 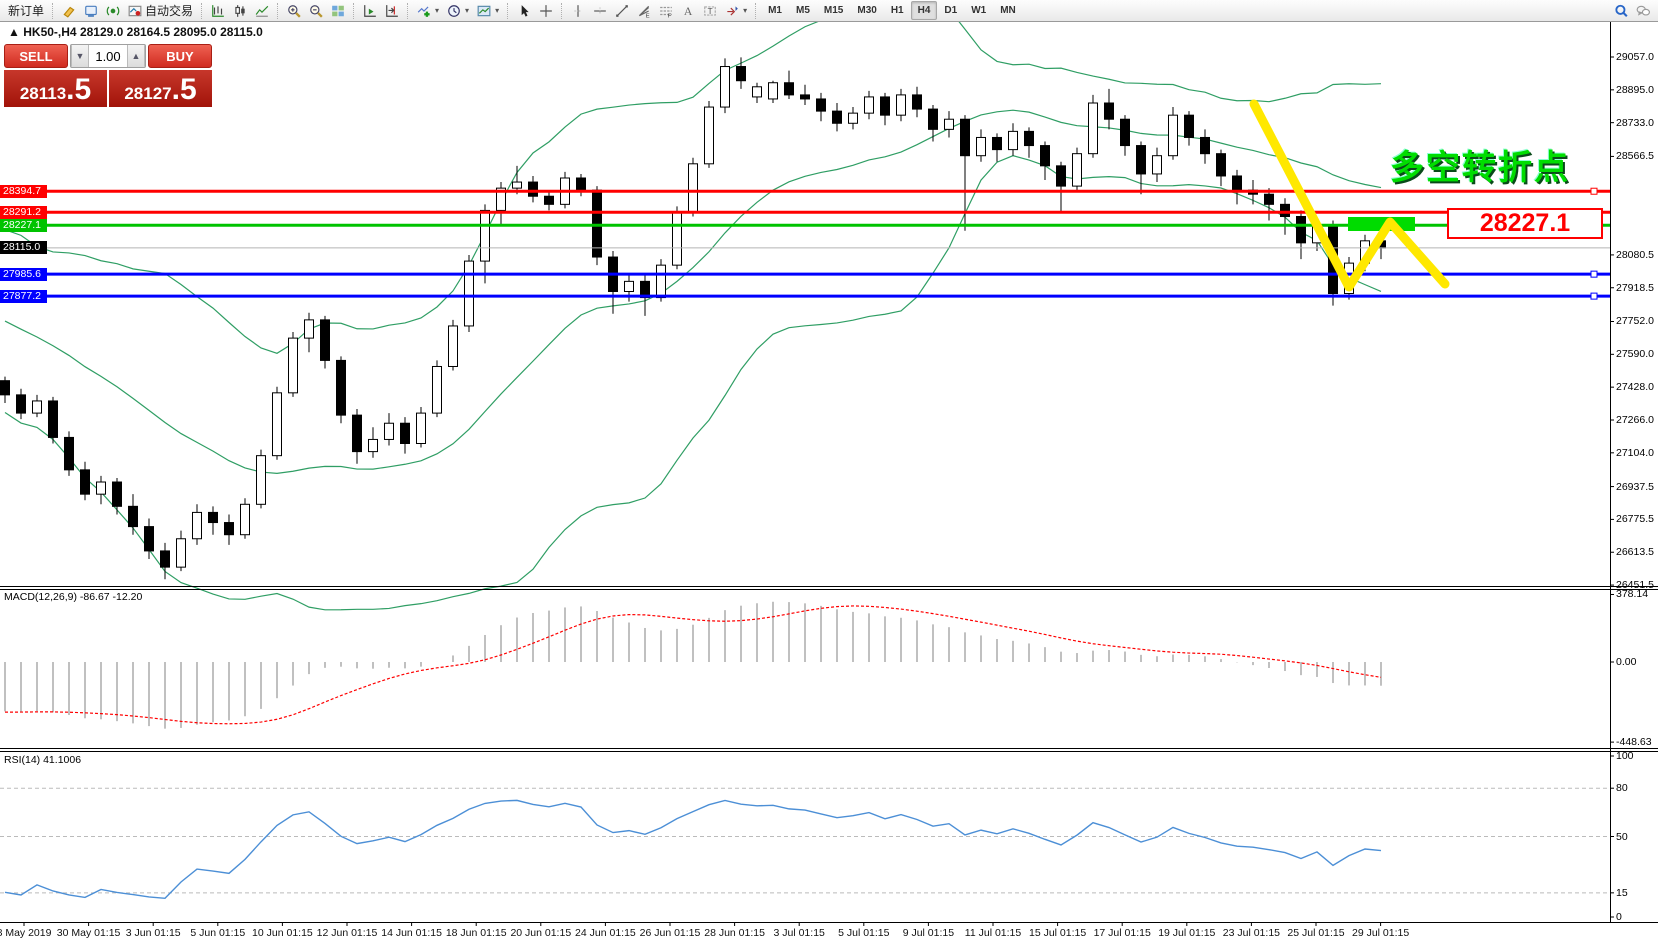 What do you see at coordinates (732, 10) in the screenshot?
I see `arrows-icon` at bounding box center [732, 10].